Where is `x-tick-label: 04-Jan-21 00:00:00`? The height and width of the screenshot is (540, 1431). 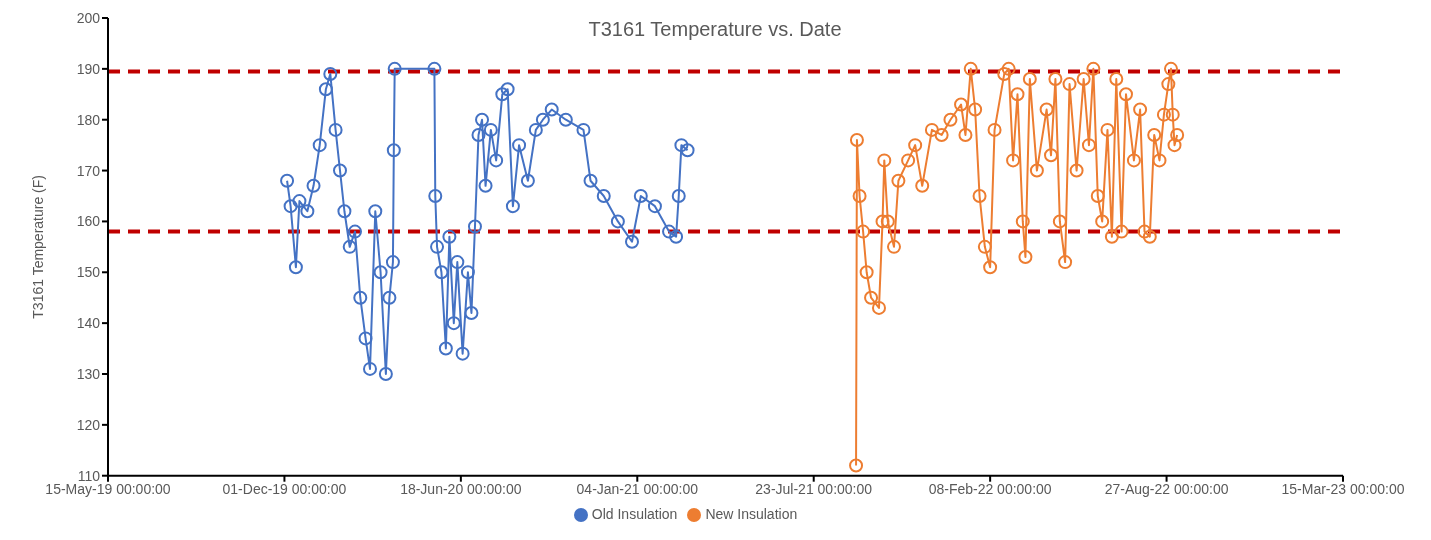 x-tick-label: 04-Jan-21 00:00:00 is located at coordinates (637, 488).